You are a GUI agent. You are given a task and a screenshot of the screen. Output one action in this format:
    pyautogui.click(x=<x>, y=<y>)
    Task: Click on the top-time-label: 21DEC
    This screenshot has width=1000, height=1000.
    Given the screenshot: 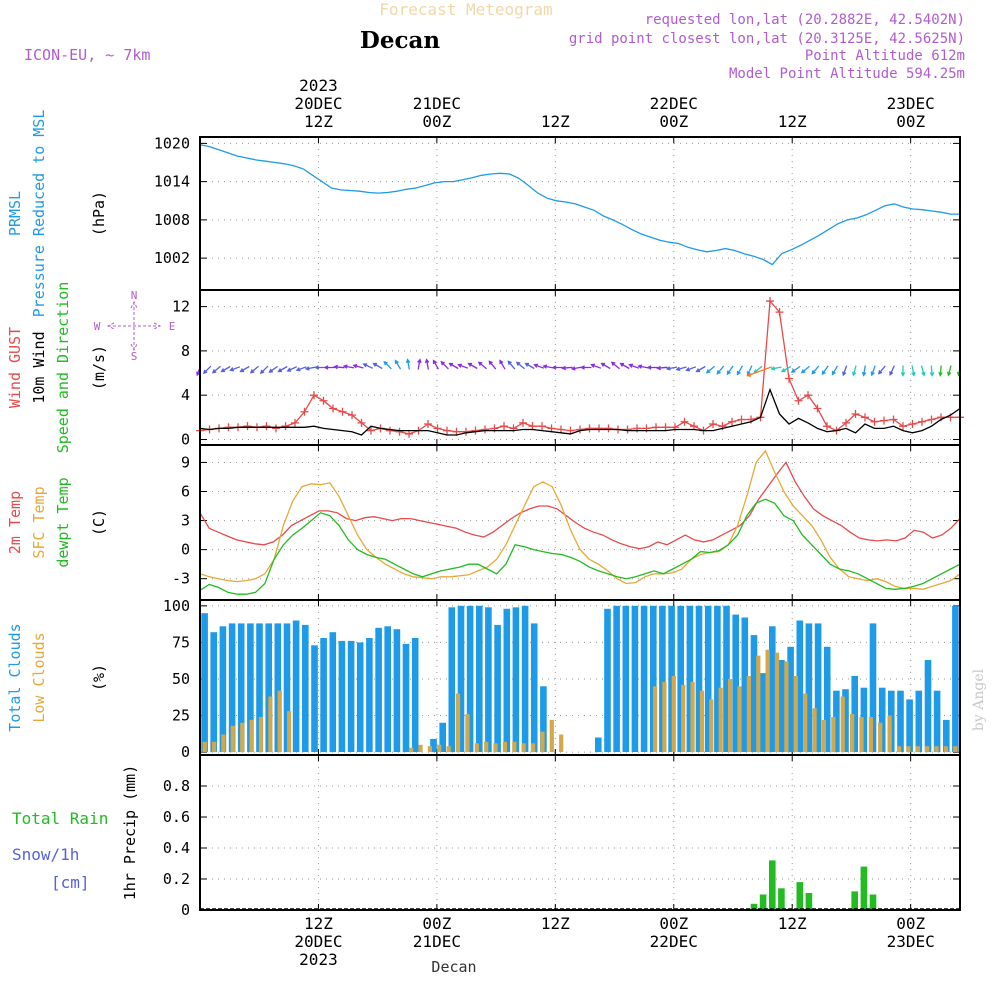 What is the action you would take?
    pyautogui.click(x=437, y=103)
    